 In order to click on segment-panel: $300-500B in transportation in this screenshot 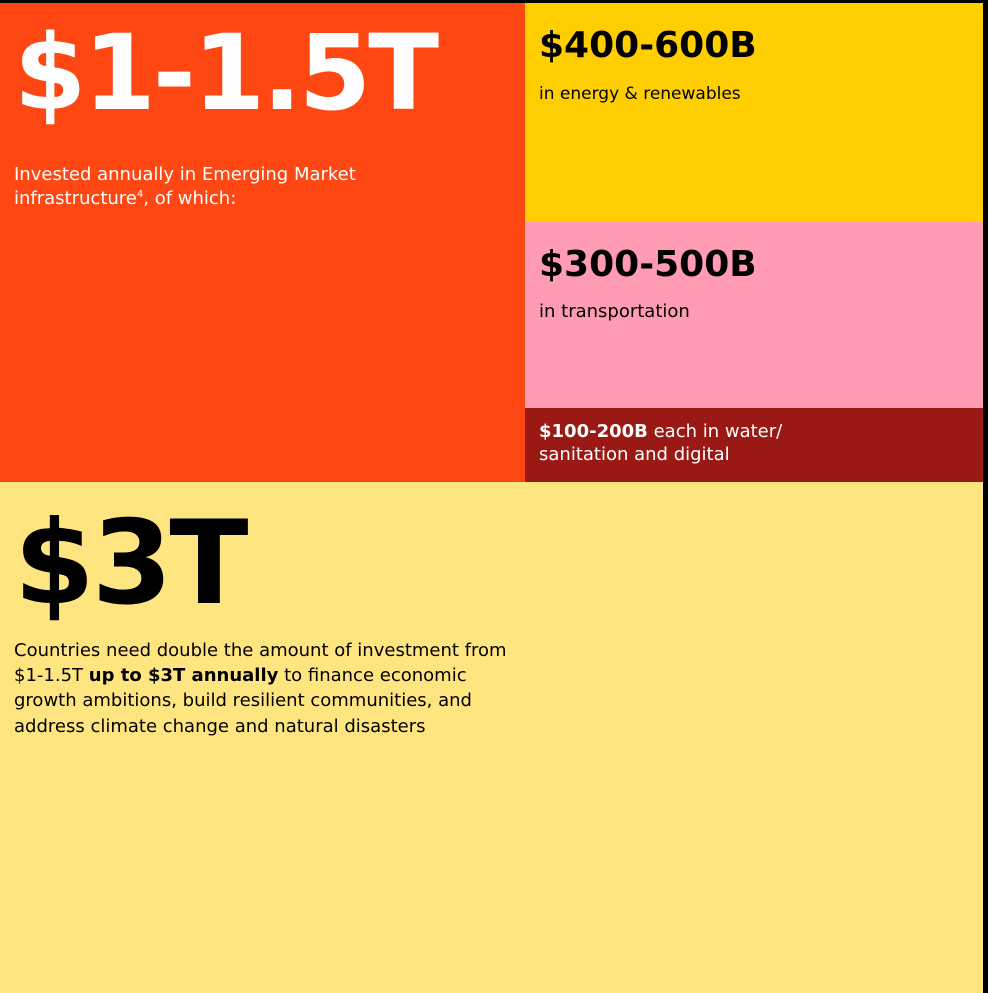, I will do `click(754, 315)`.